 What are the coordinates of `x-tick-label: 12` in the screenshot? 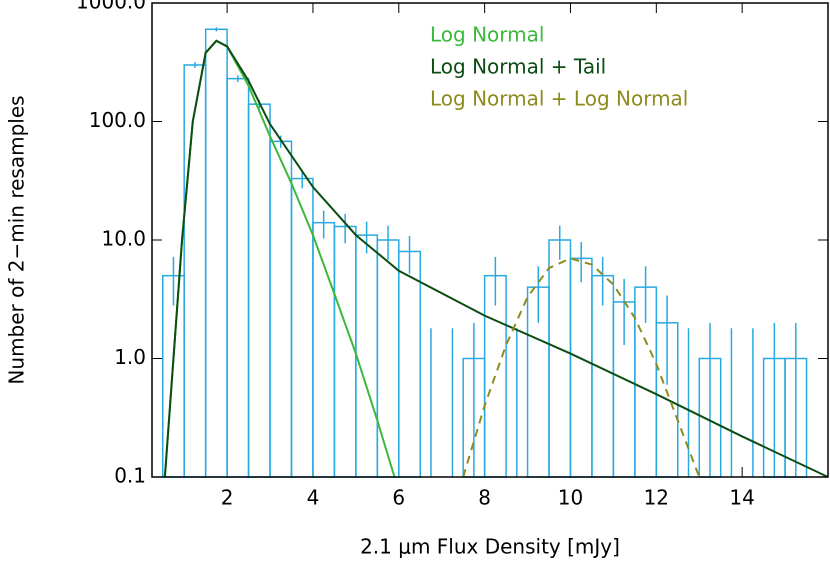 It's located at (656, 498).